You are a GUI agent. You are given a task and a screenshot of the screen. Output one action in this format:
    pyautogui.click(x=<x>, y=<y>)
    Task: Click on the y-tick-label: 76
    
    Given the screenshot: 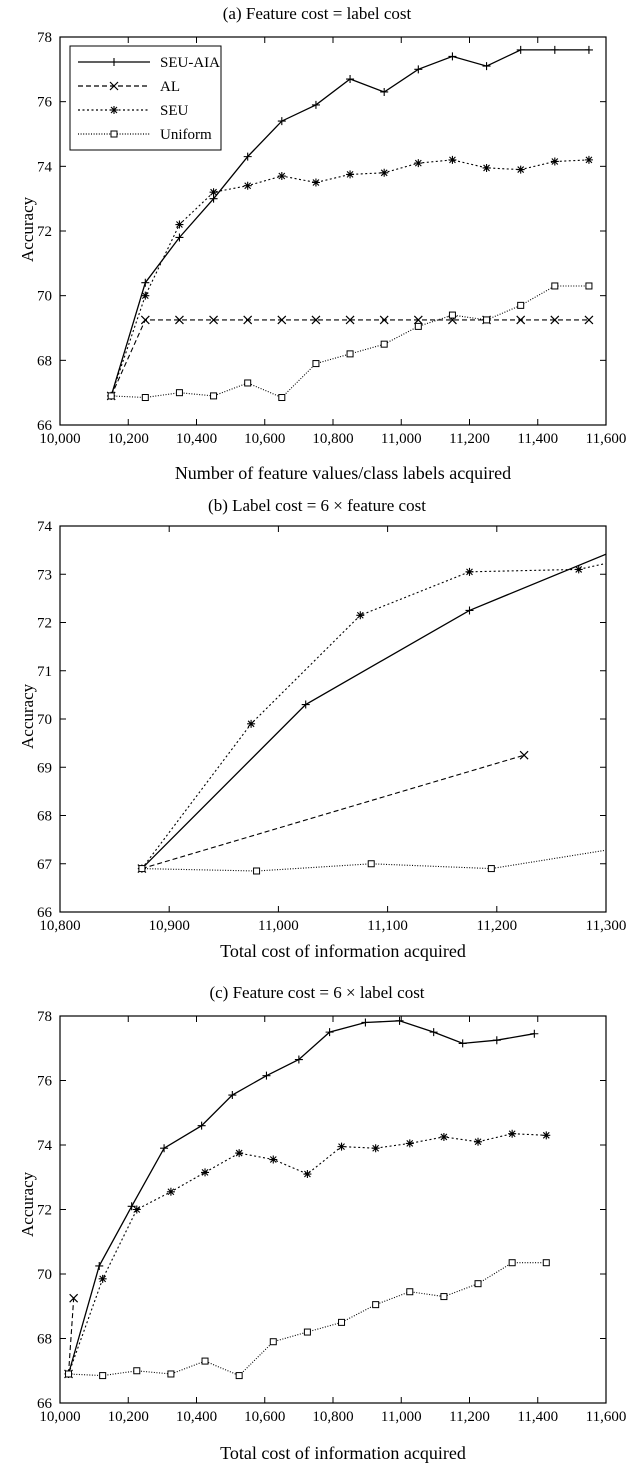 What is the action you would take?
    pyautogui.click(x=45, y=103)
    